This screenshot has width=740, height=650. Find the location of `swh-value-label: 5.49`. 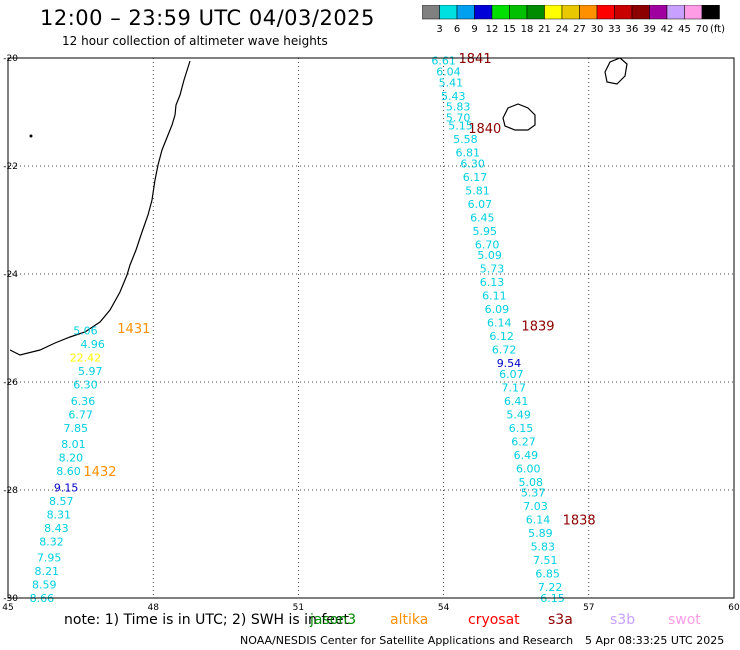

swh-value-label: 5.49 is located at coordinates (518, 414).